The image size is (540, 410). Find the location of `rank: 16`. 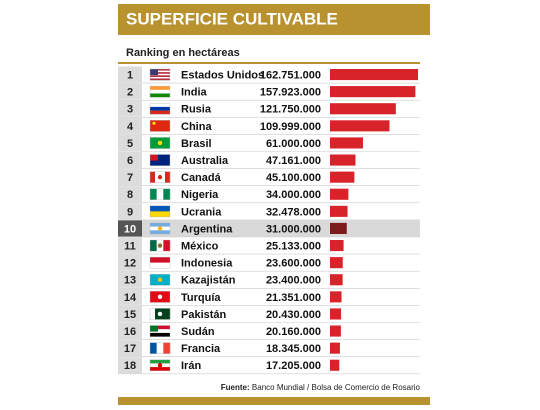

rank: 16 is located at coordinates (130, 332).